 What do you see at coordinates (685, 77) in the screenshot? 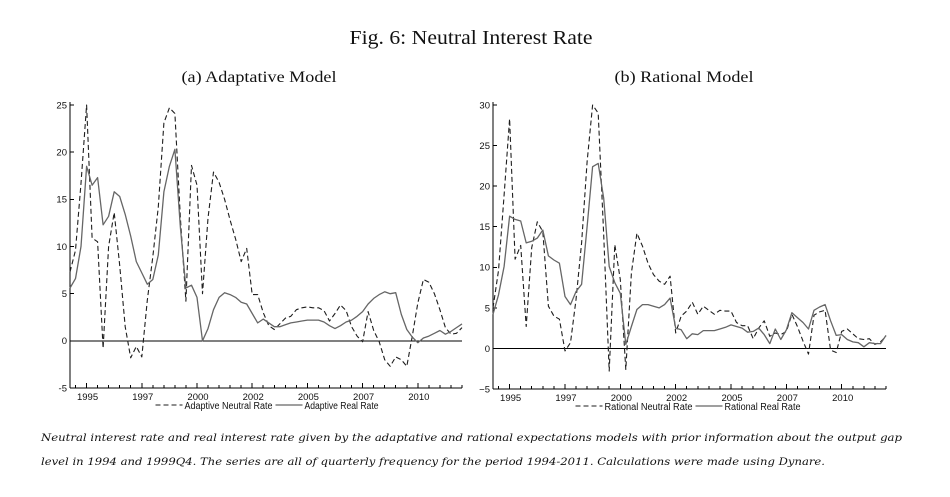
I see `chart-b-title: (b) Rational Model` at bounding box center [685, 77].